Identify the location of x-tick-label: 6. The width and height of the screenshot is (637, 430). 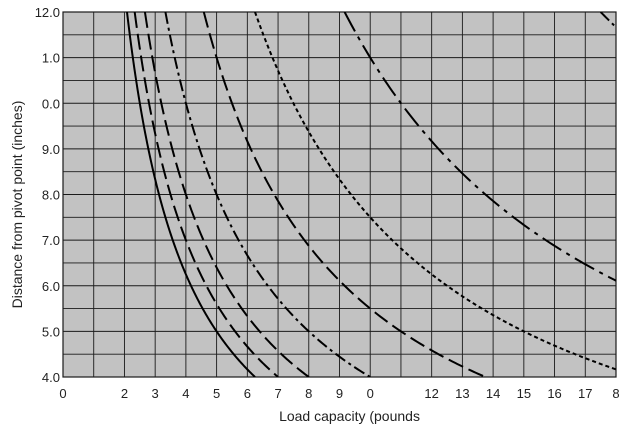
(247, 393).